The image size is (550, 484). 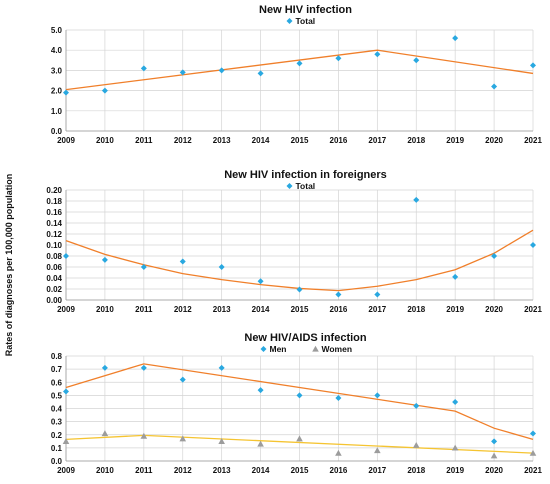 What do you see at coordinates (54, 234) in the screenshot?
I see `y-tick-label: 0.12` at bounding box center [54, 234].